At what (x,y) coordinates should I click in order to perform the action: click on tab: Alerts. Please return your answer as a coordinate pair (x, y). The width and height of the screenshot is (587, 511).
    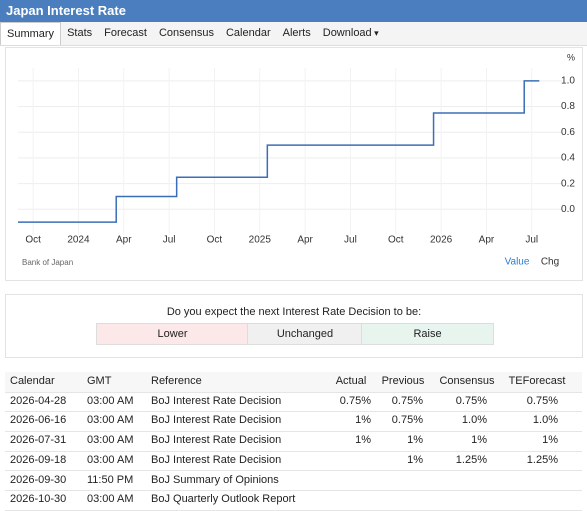
    Looking at the image, I should click on (296, 33).